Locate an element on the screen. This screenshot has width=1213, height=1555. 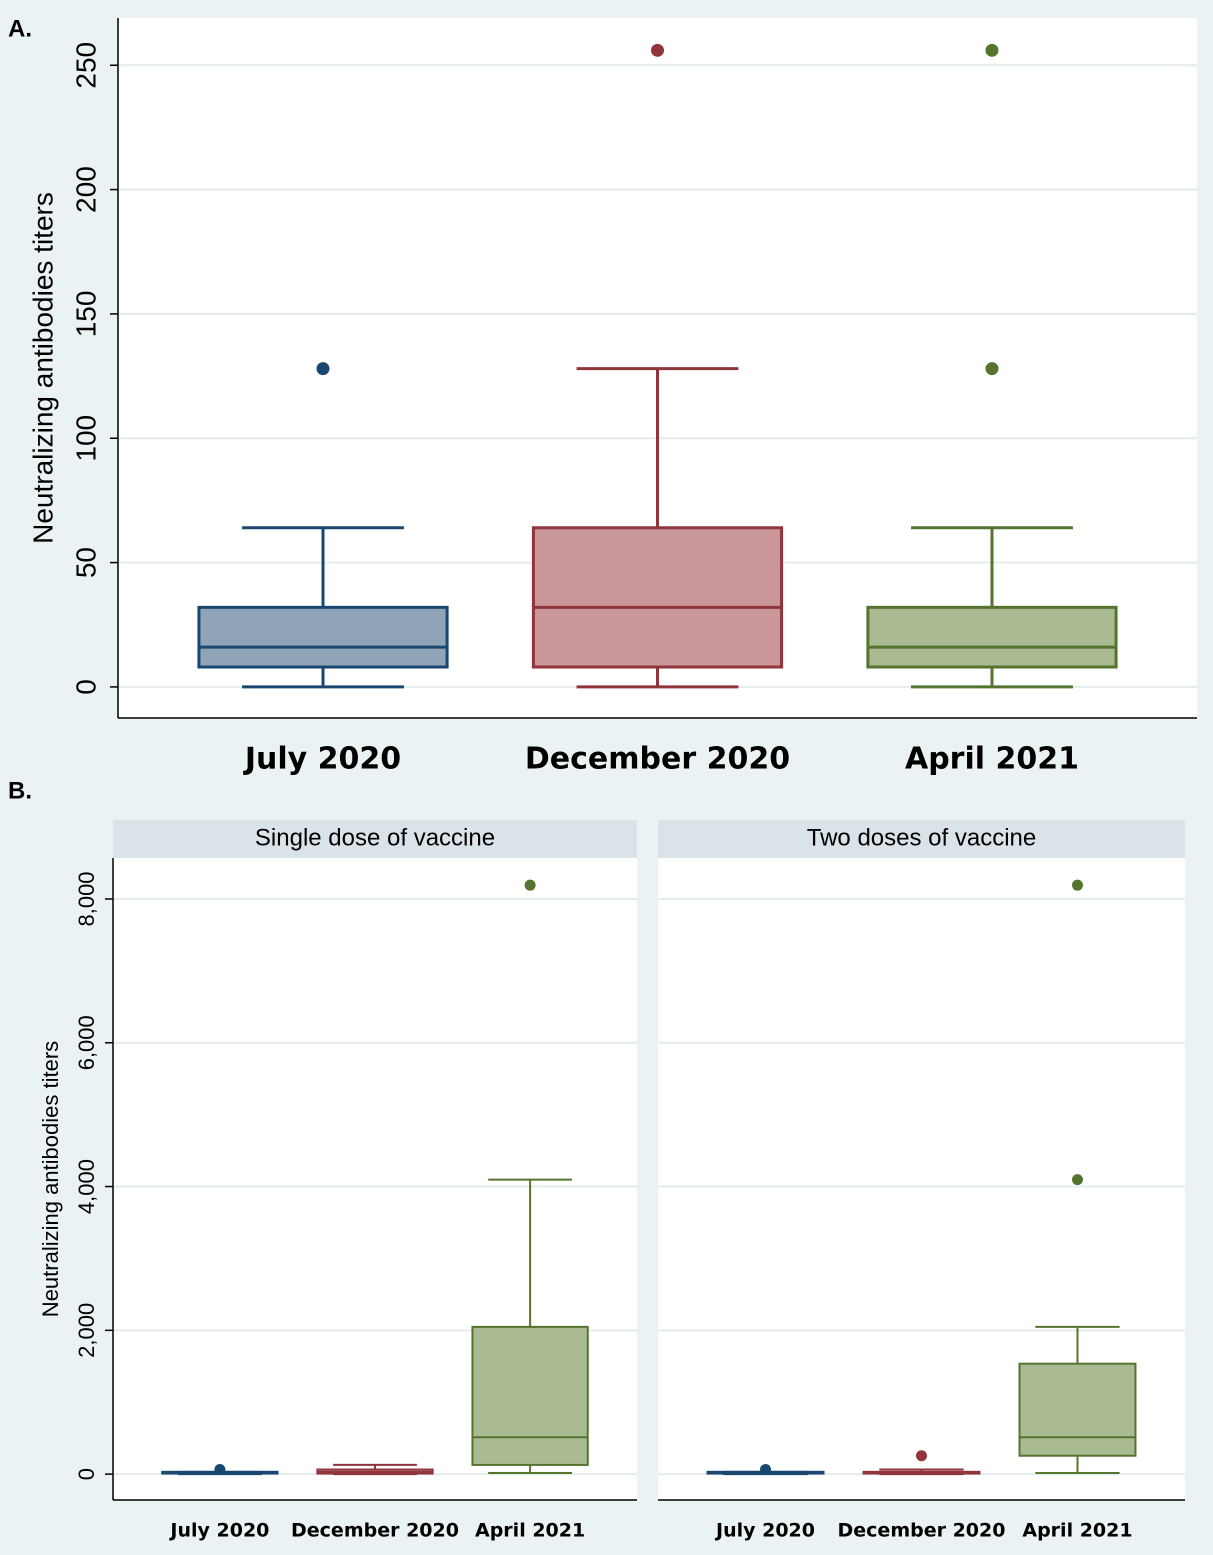
y-tick-label: 6,000 is located at coordinates (86, 1042).